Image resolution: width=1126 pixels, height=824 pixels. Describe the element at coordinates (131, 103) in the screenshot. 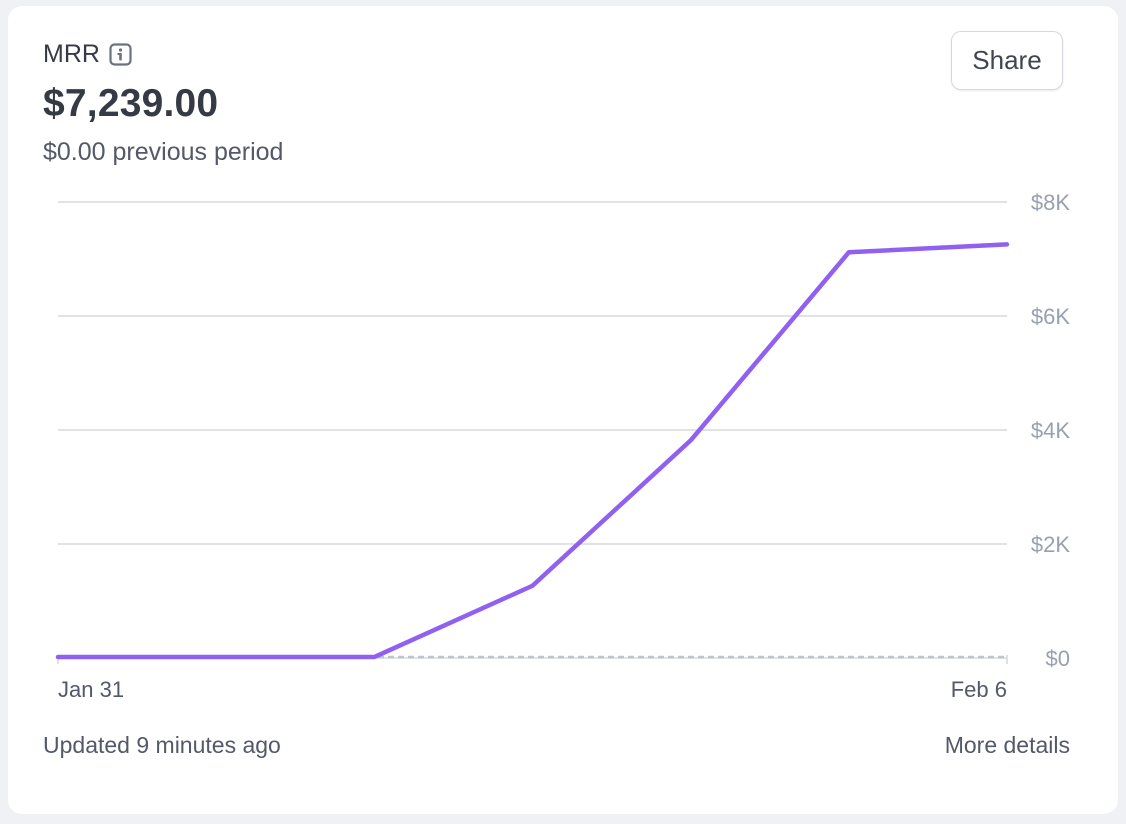

I see `metric-value: $7,239.00` at that location.